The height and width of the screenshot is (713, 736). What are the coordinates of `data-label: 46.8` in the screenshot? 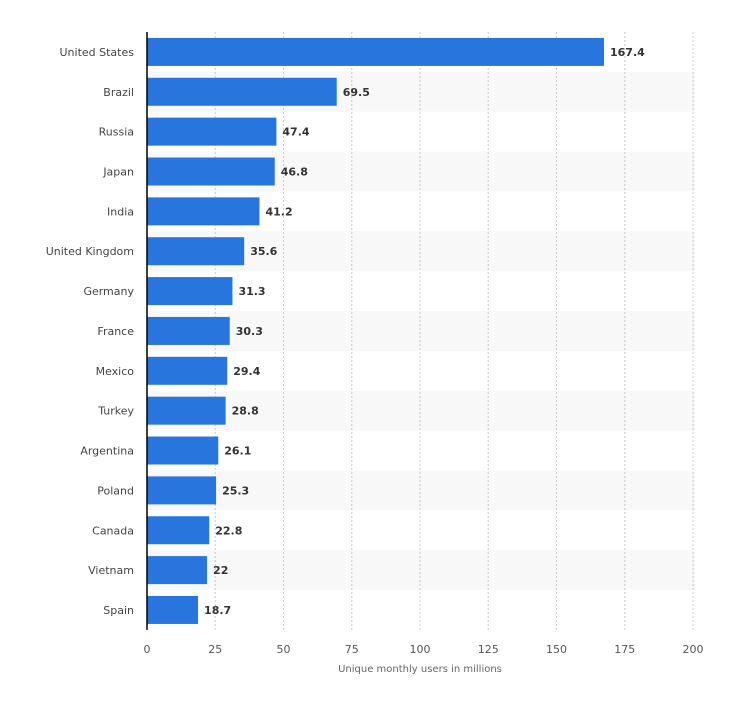 It's located at (294, 172).